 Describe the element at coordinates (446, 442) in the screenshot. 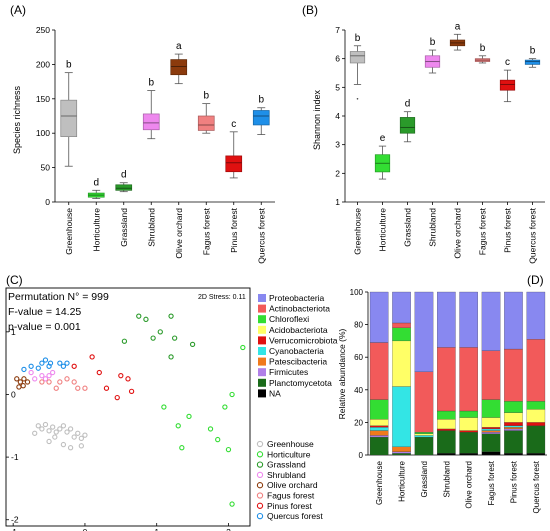

I see `bar-segment-shrubland-planctomycetota` at that location.